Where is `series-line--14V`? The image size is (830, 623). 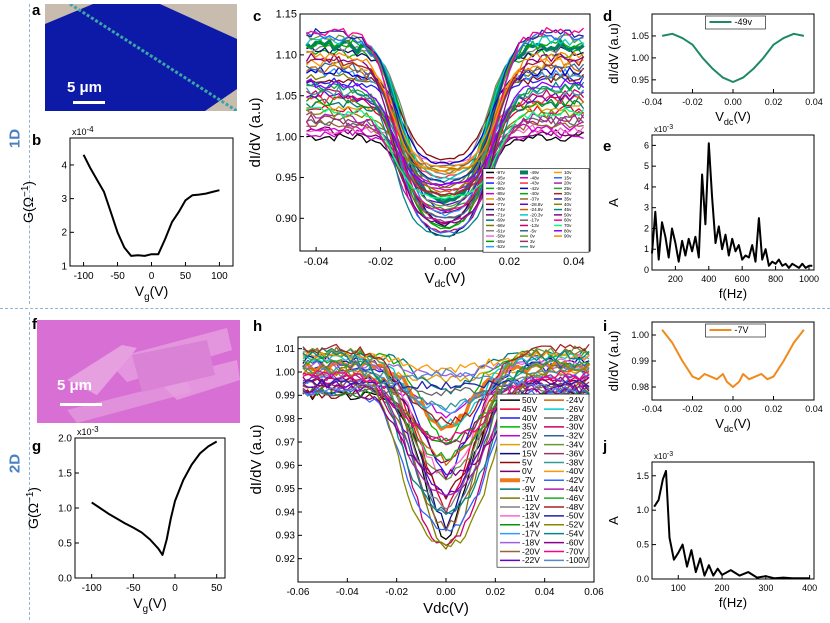 series-line--14V is located at coordinates (446, 415).